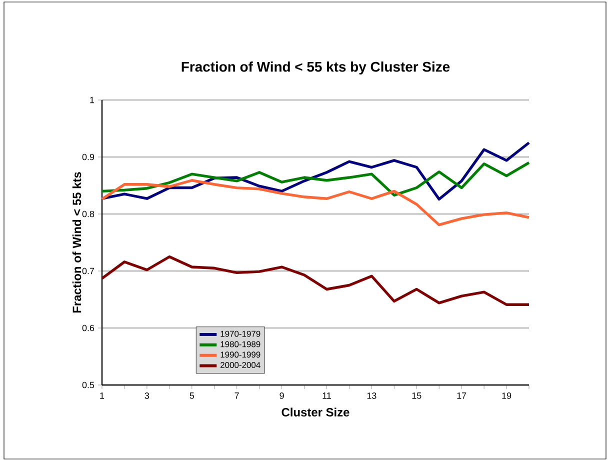 The width and height of the screenshot is (610, 461). What do you see at coordinates (371, 395) in the screenshot?
I see `x-tick-label: 13` at bounding box center [371, 395].